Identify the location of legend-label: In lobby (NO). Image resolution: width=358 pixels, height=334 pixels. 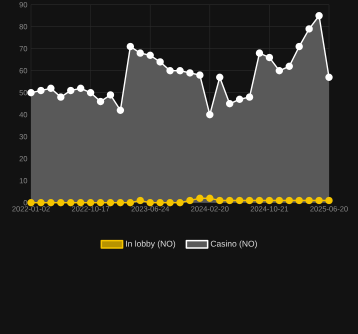
(151, 244).